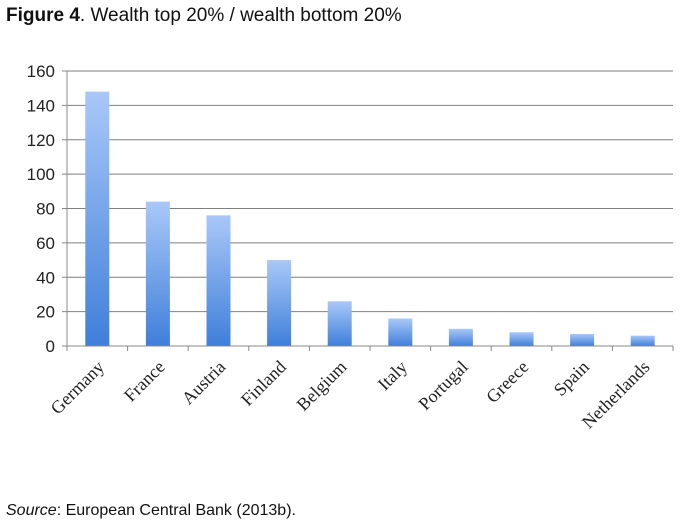 This screenshot has width=680, height=525. Describe the element at coordinates (31, 510) in the screenshot. I see `source-label: Source` at that location.